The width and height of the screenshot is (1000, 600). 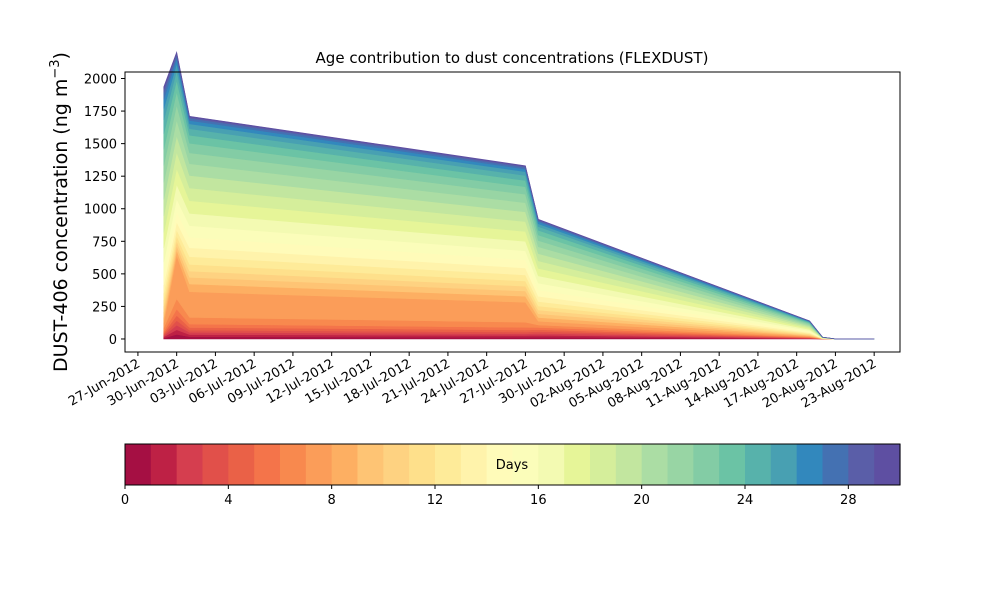 I want to click on y-tick-label: 0, so click(x=113, y=340).